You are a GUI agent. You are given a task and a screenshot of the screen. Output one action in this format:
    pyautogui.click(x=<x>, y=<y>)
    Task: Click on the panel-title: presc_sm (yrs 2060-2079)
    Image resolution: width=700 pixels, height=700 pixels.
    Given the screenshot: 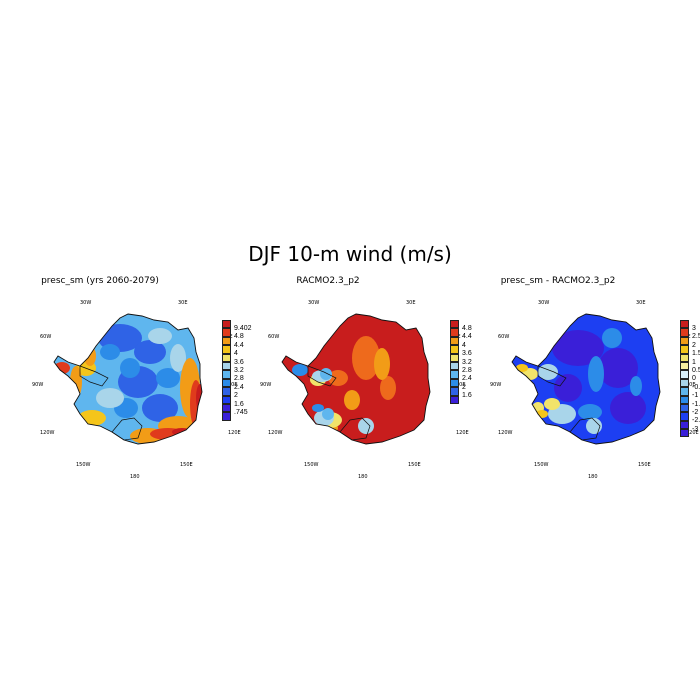 What is the action you would take?
    pyautogui.click(x=100, y=281)
    